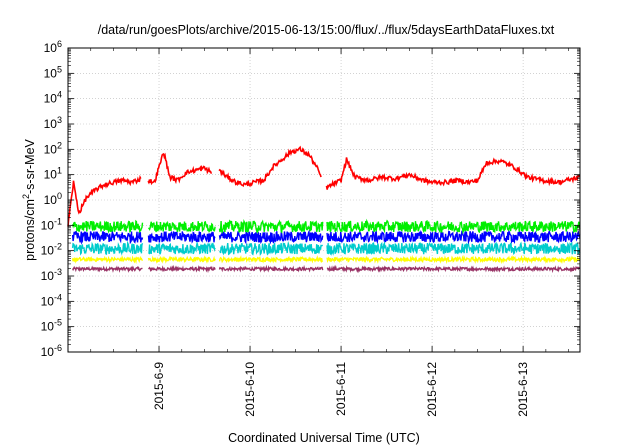 The image size is (640, 448). Describe the element at coordinates (53, 47) in the screenshot. I see `y-tick-label: 10⁶` at that location.